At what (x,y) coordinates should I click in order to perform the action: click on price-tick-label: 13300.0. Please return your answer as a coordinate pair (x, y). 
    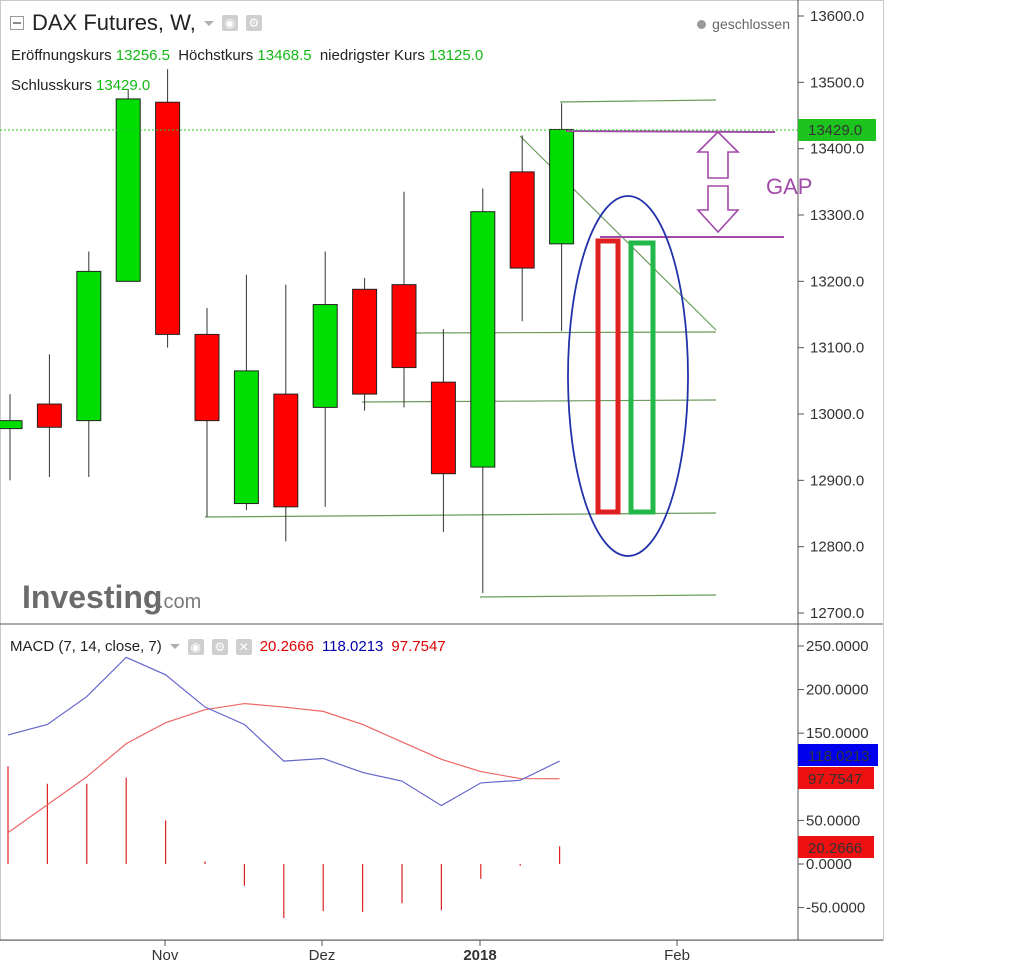
    Looking at the image, I should click on (837, 215).